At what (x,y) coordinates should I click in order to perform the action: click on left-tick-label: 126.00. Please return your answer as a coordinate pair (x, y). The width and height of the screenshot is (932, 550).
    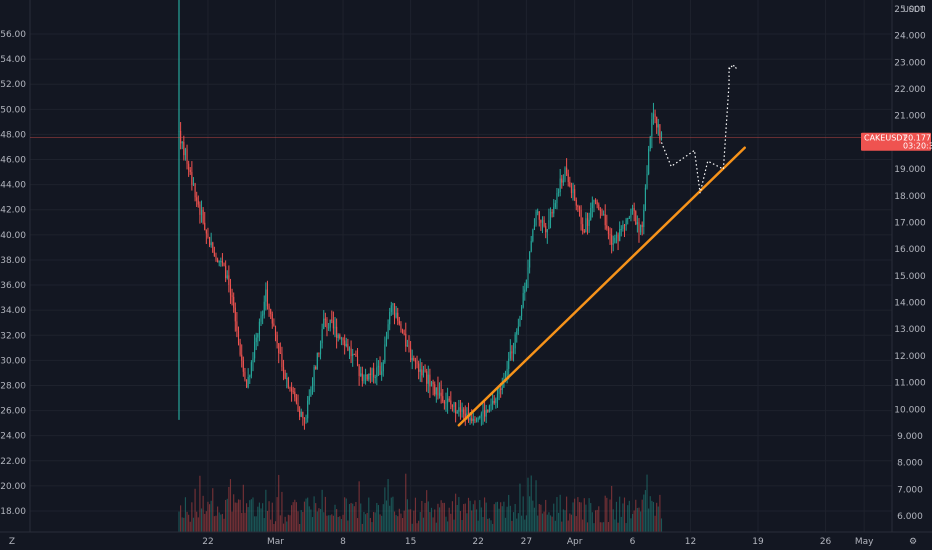
    Looking at the image, I should click on (13, 412).